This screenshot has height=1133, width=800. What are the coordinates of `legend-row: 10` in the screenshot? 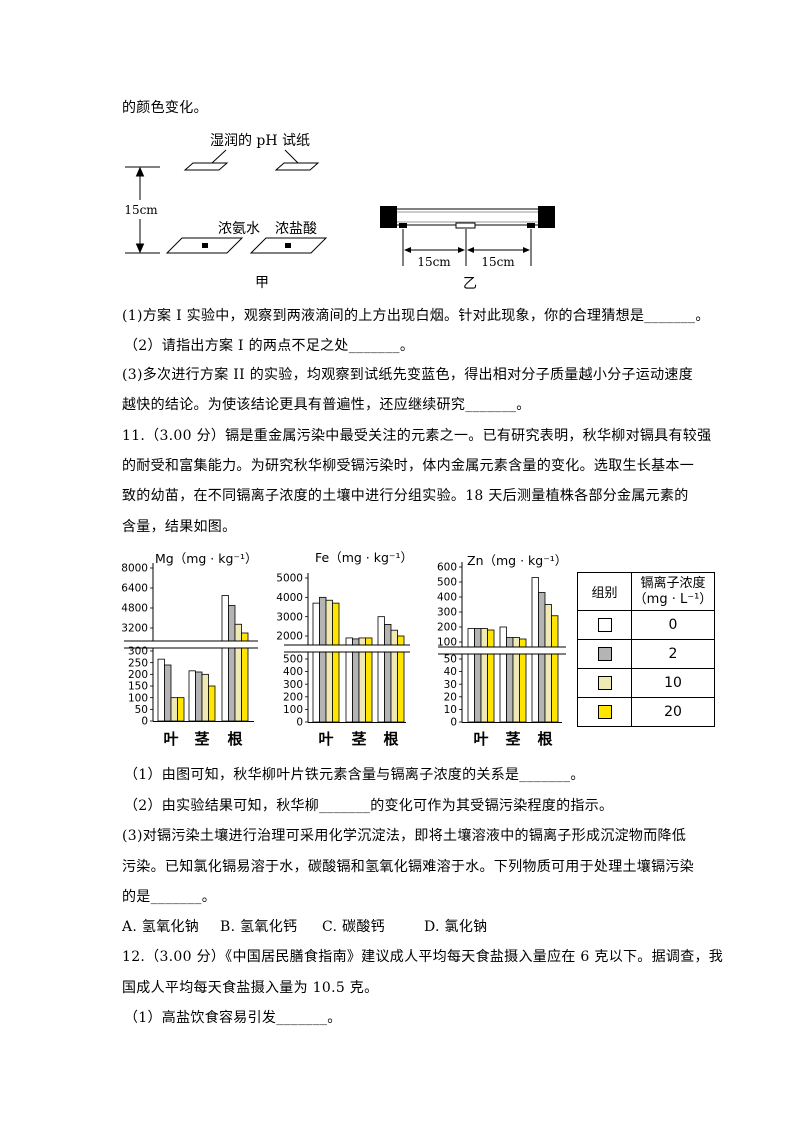 It's located at (646, 682).